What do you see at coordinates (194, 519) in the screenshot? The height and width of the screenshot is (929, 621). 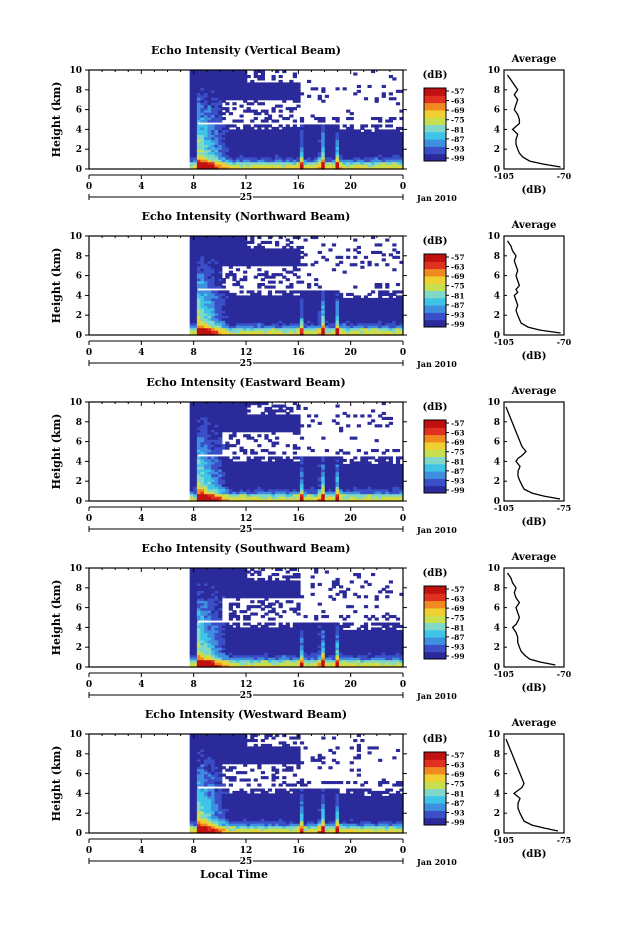 I see `x-tick-label: 8` at bounding box center [194, 519].